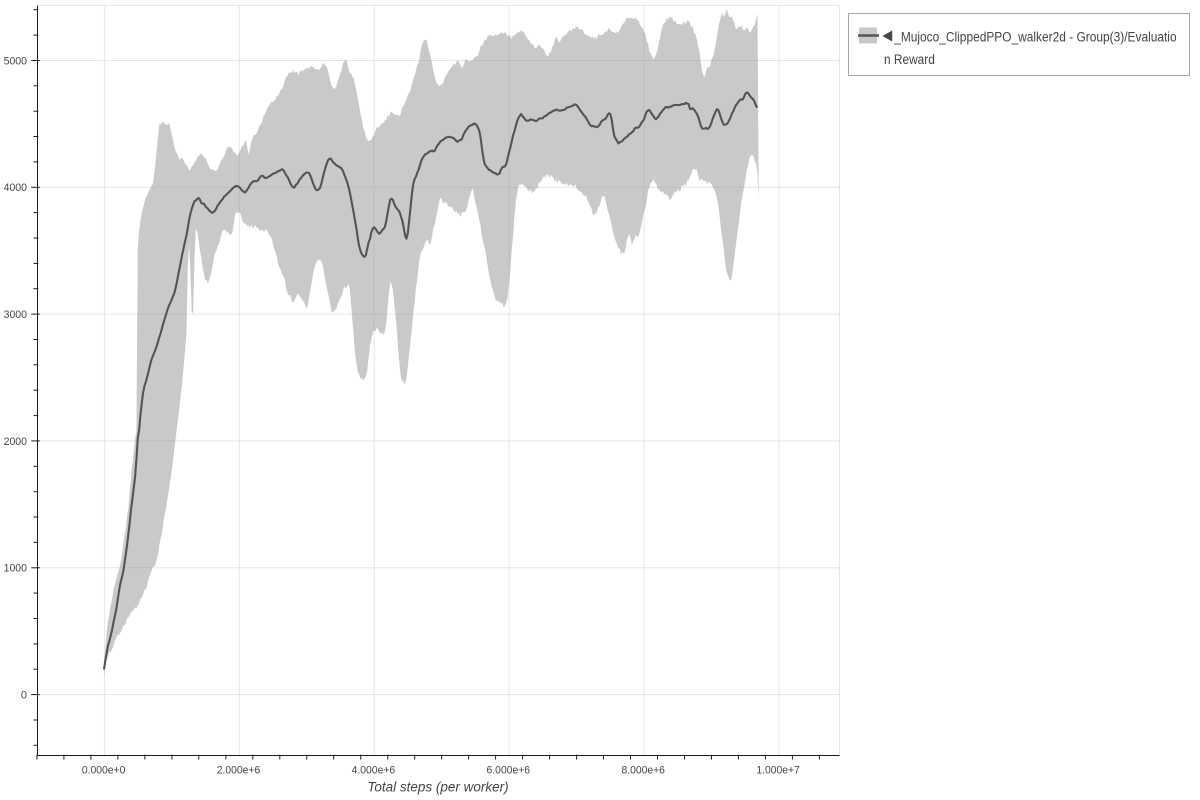  I want to click on svg-text: 2000, so click(15, 442).